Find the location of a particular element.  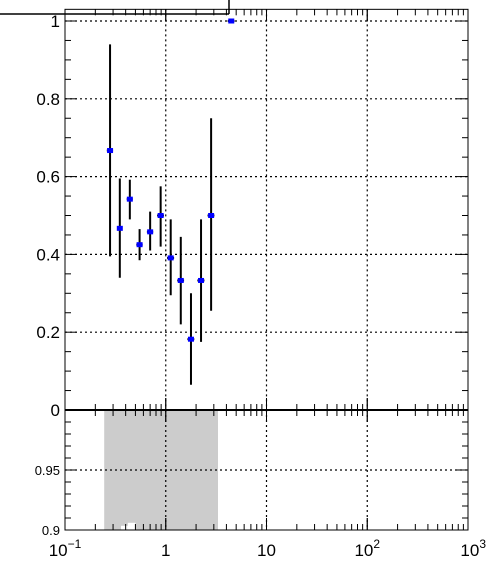

x-tick-label: 1 is located at coordinates (165, 550).